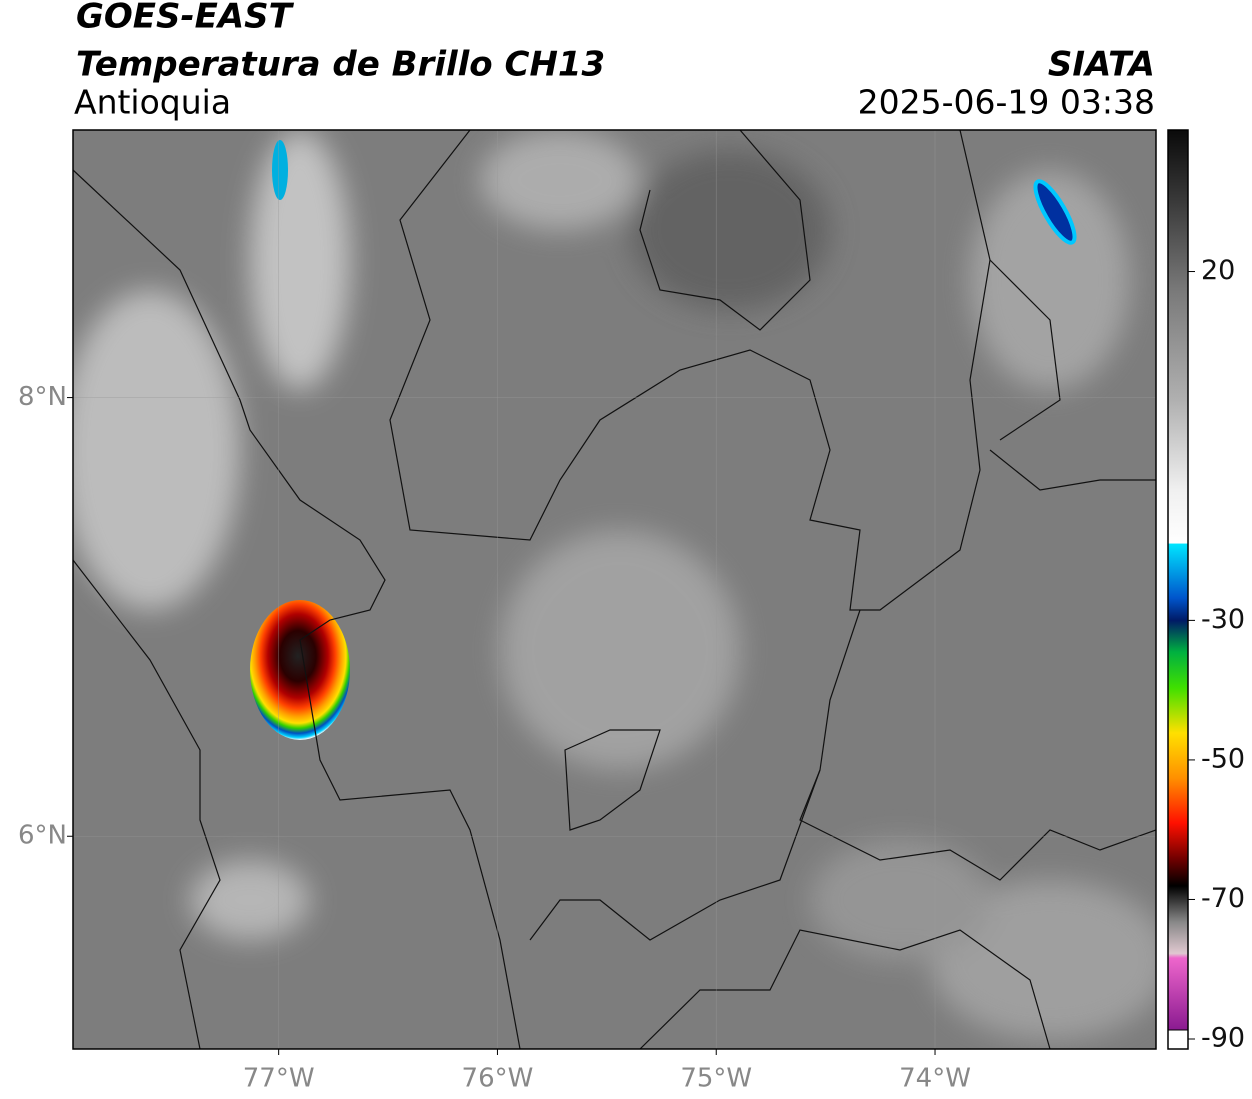 The image size is (1252, 1099). Describe the element at coordinates (1223, 758) in the screenshot. I see `colorbar-tick-label: -50` at that location.